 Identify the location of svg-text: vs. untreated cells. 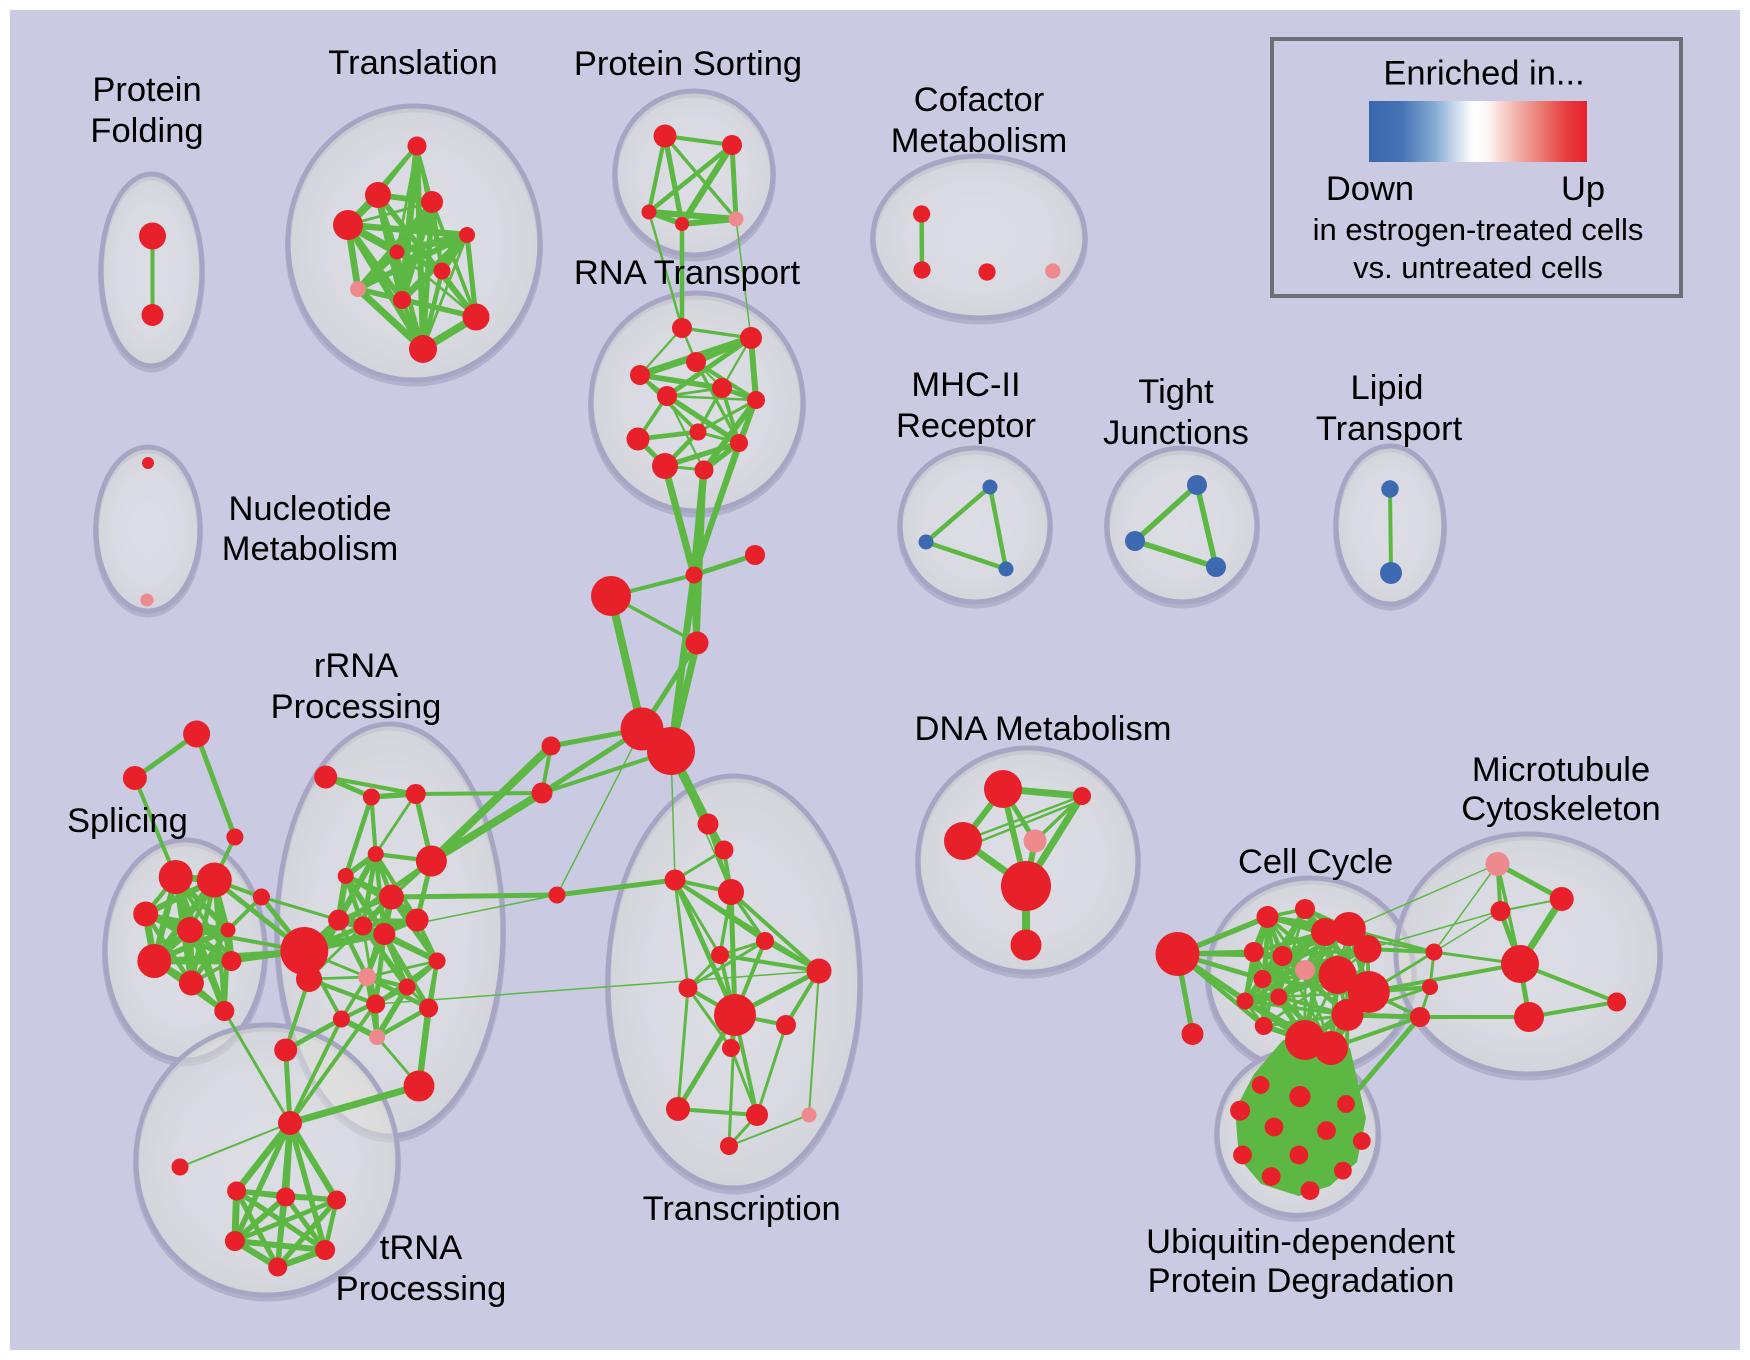
(1478, 267).